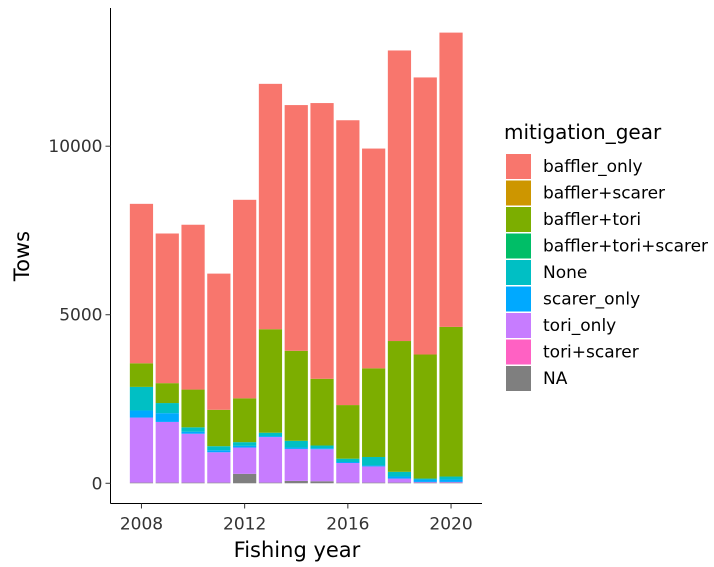  Describe the element at coordinates (219, 341) in the screenshot. I see `bar-segment-2011-baffler-only` at that location.